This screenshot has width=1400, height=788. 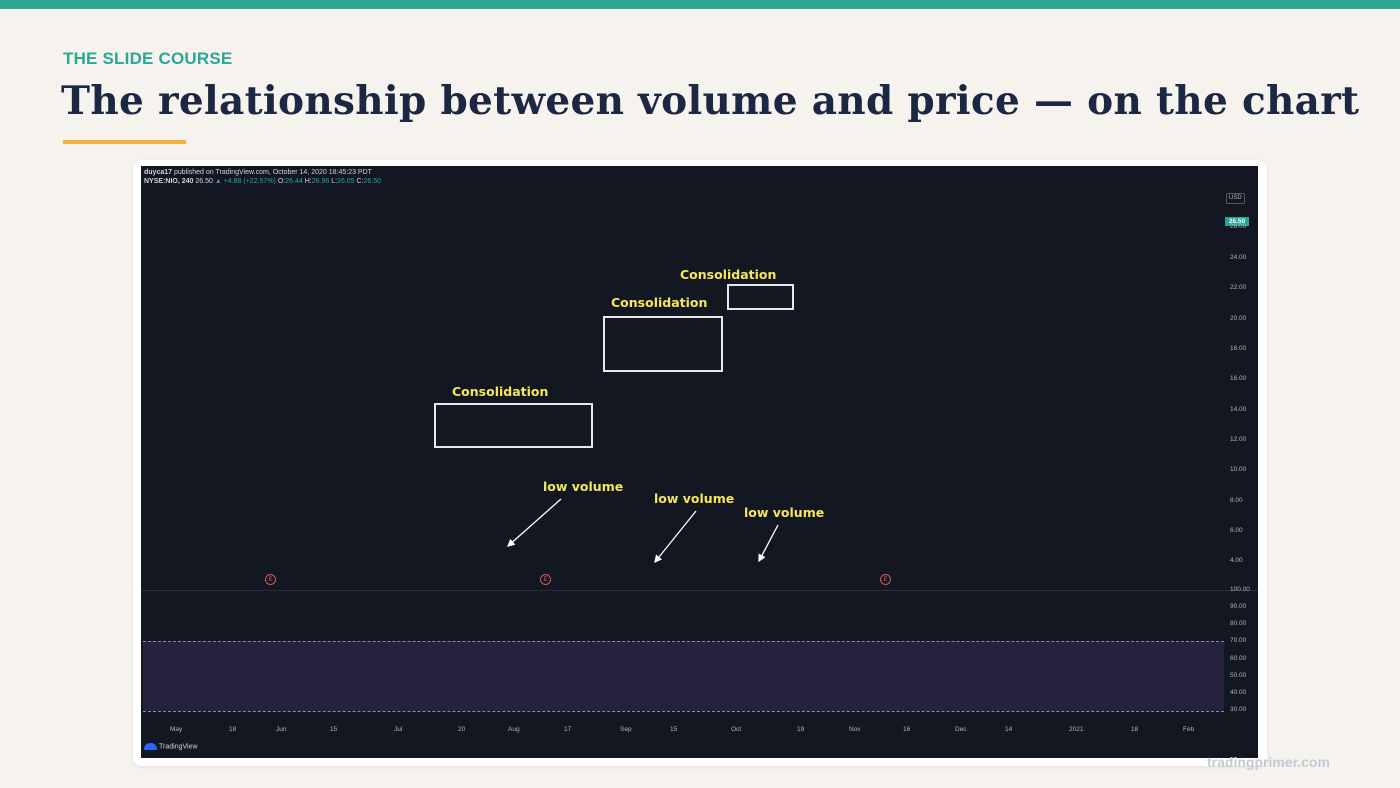 What do you see at coordinates (1238, 348) in the screenshot?
I see `price-label: 18.00` at bounding box center [1238, 348].